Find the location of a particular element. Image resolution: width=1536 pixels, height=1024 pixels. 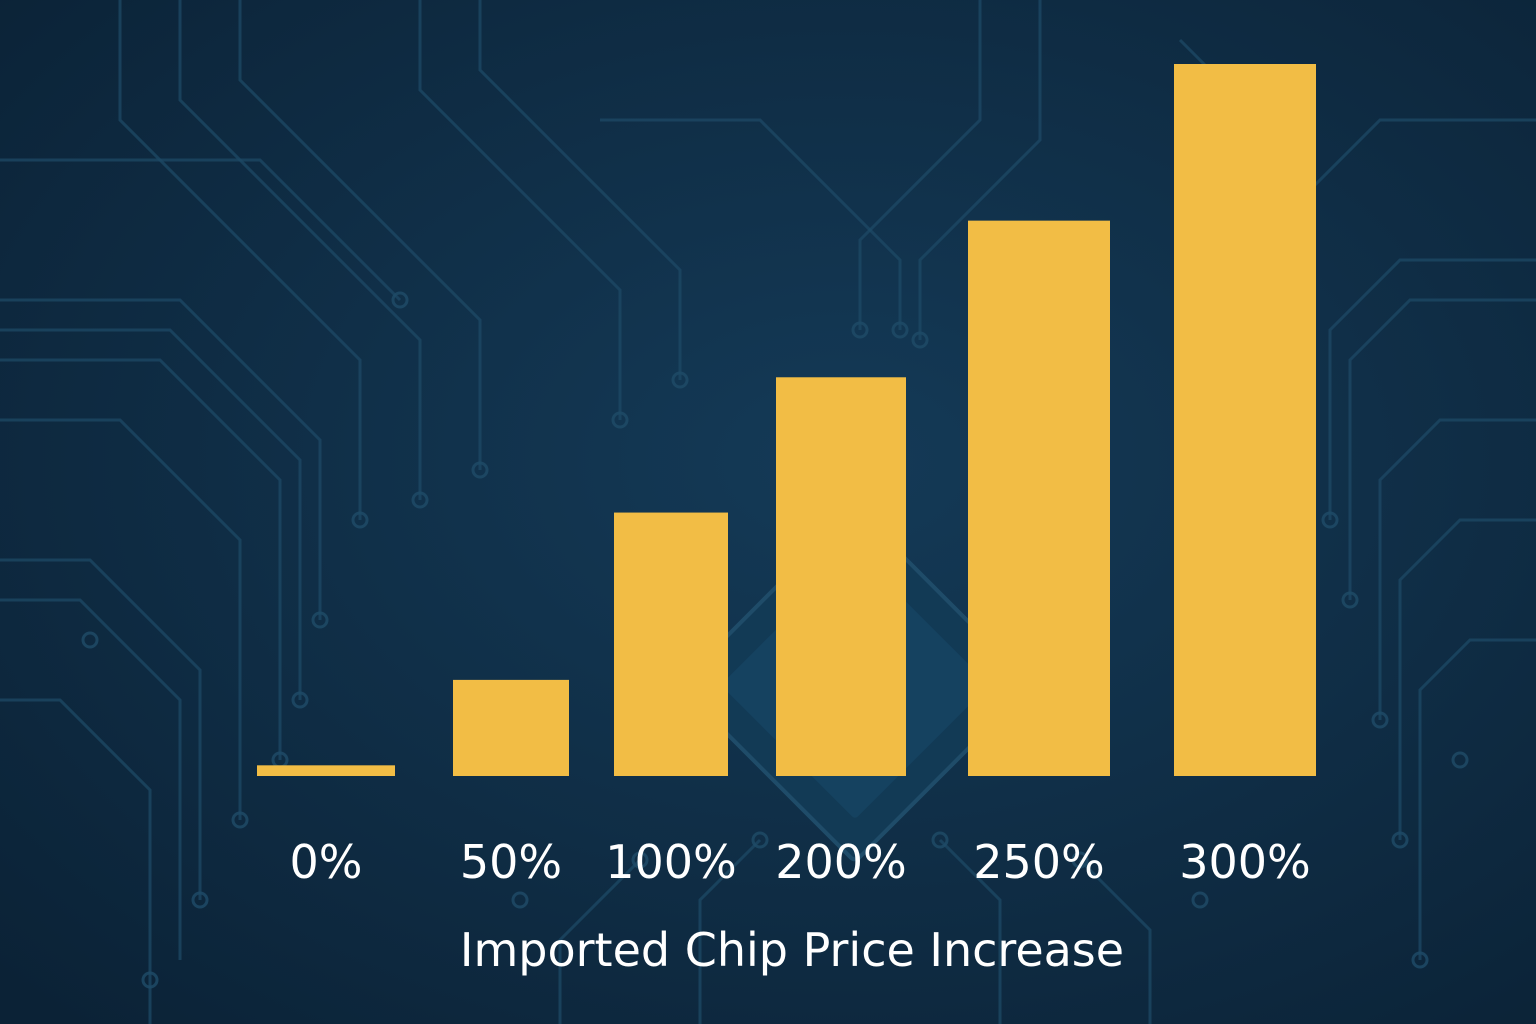

x-tick-label: 50% is located at coordinates (511, 862).